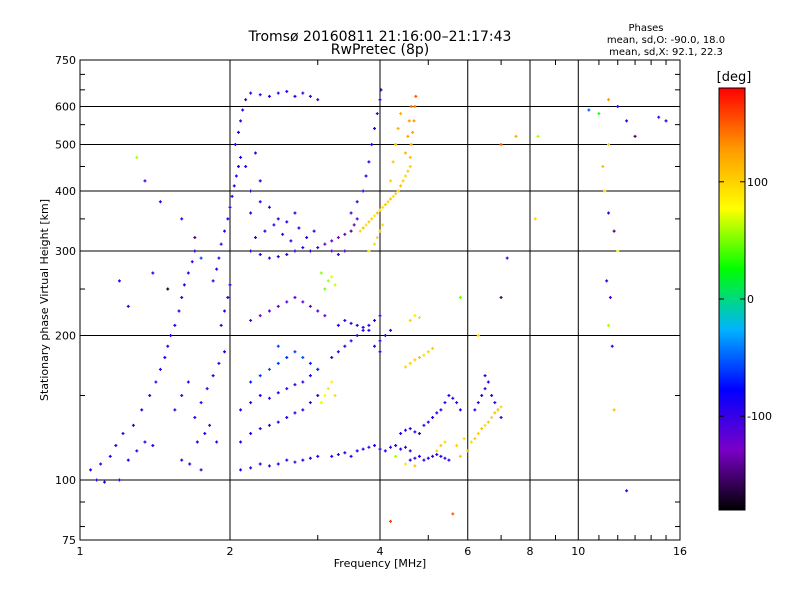 Image resolution: width=800 pixels, height=604 pixels. What do you see at coordinates (65, 145) in the screenshot?
I see `y-tick-label: 500` at bounding box center [65, 145].